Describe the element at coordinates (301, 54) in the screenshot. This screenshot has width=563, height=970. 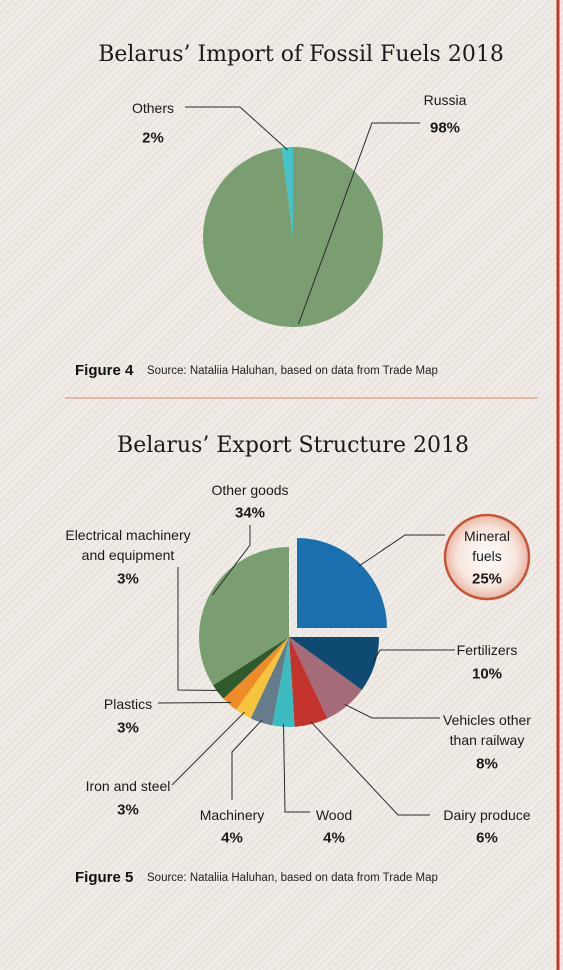
I see `chart-title: Belarus’ Import of Fossil Fuels 2018` at that location.